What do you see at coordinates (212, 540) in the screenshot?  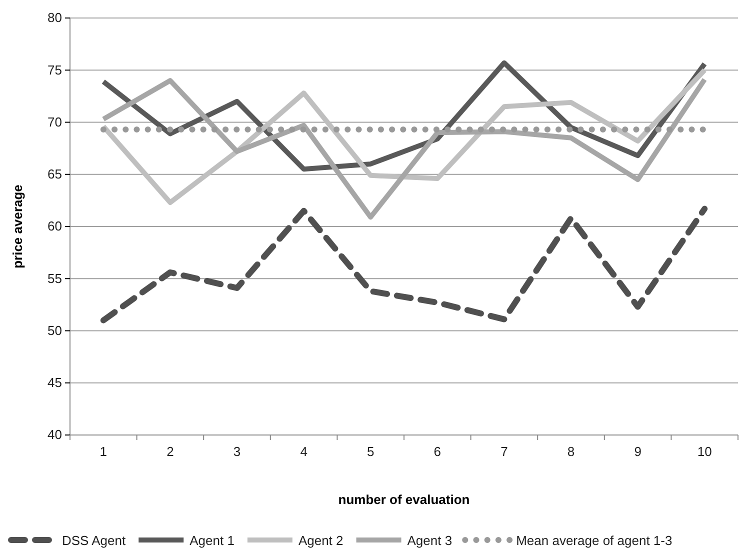 I see `legend-label: Agent 1` at bounding box center [212, 540].